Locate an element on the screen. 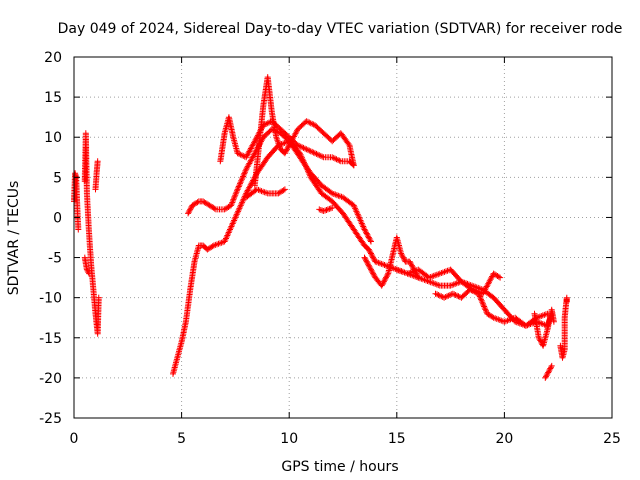 This screenshot has width=640, height=480. y-tick-label: 10 is located at coordinates (53, 138).